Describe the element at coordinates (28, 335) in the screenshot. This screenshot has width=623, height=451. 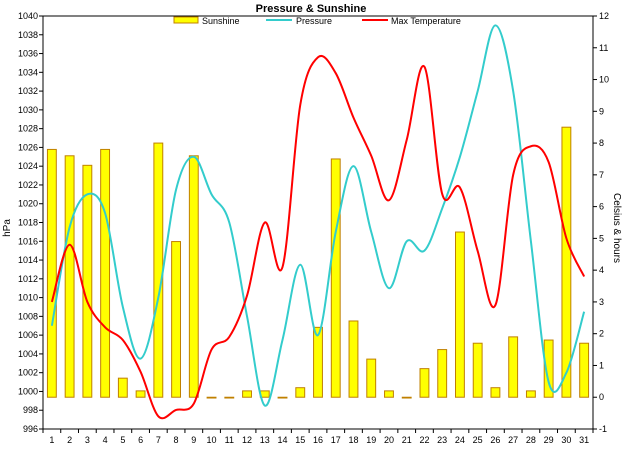
I see `y-left-tick-label: 1006` at that location.